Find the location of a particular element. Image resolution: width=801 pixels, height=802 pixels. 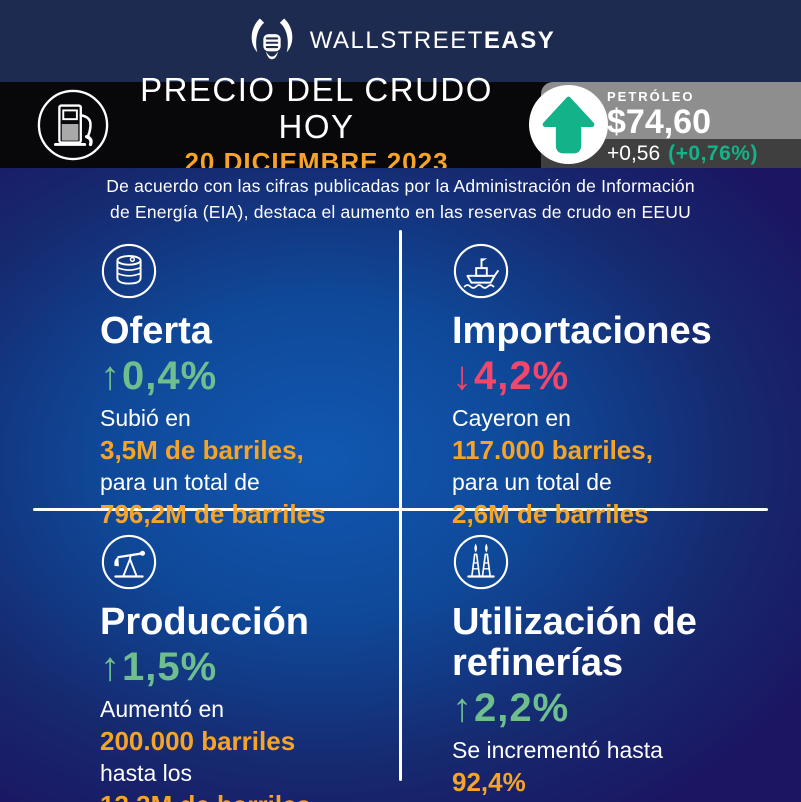

quadrant-pct: 4,2% is located at coordinates (522, 376).